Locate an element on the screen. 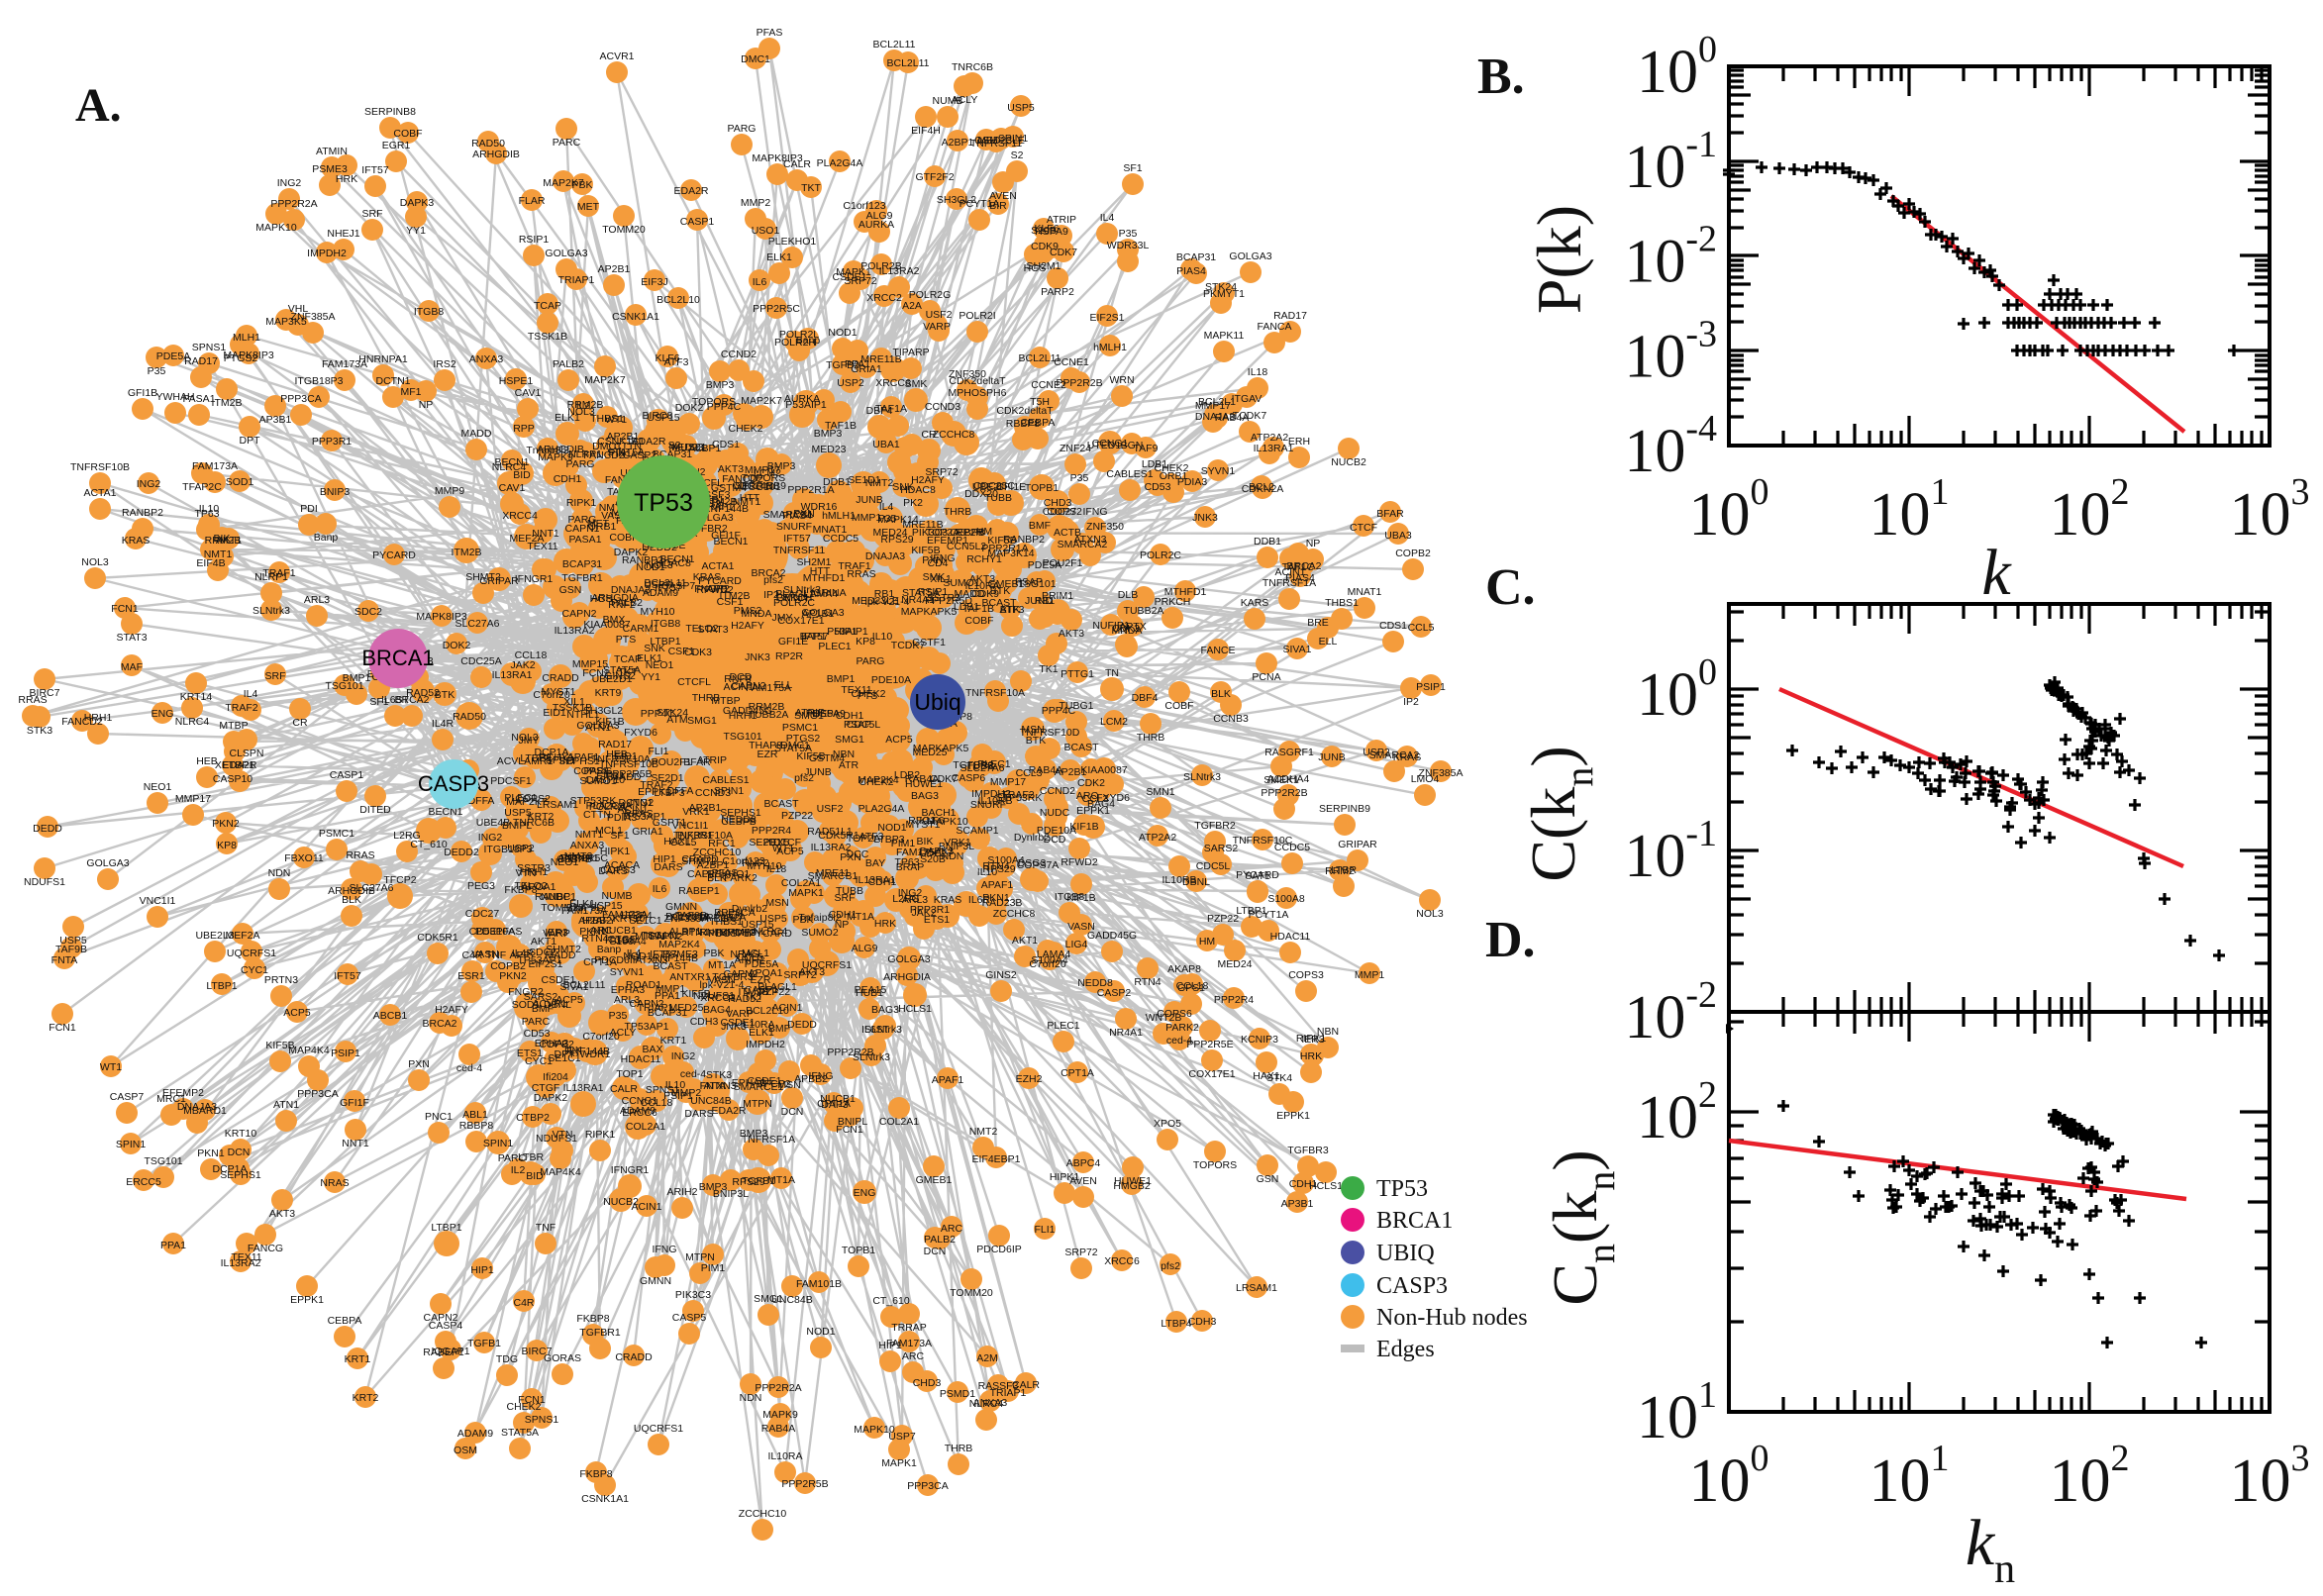  svg-text: KCNIP3 is located at coordinates (1259, 1040).